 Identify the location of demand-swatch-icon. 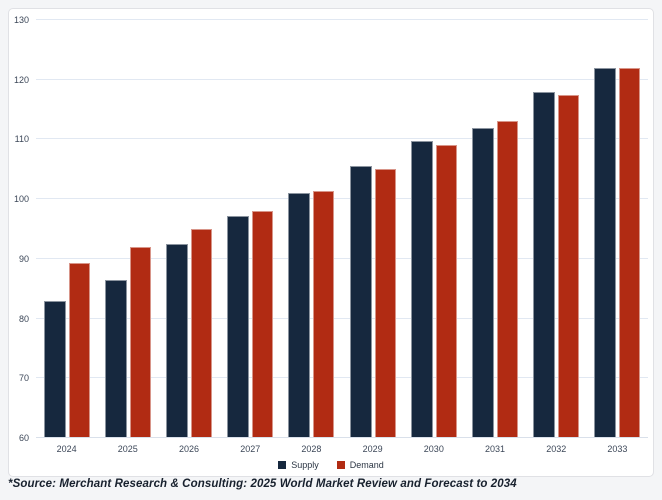
(340, 465).